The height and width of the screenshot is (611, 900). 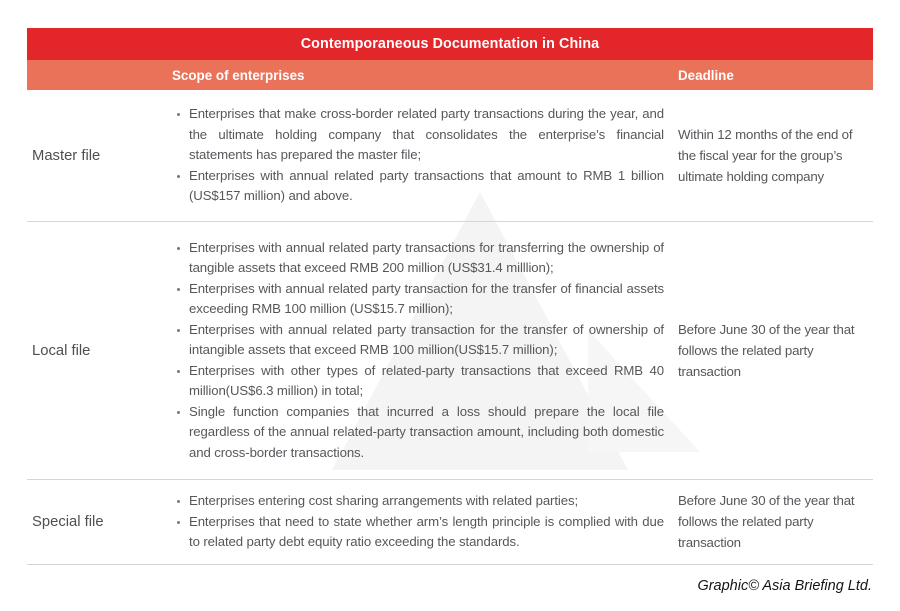 What do you see at coordinates (68, 521) in the screenshot?
I see `file-type-label: Special file` at bounding box center [68, 521].